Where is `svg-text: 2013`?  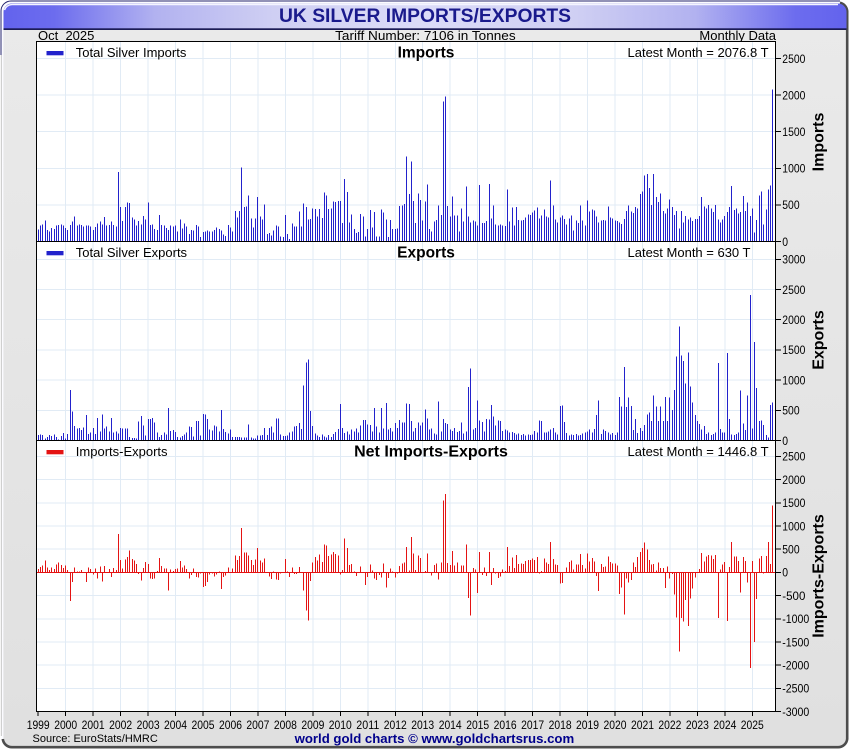
svg-text: 2013 is located at coordinates (422, 725).